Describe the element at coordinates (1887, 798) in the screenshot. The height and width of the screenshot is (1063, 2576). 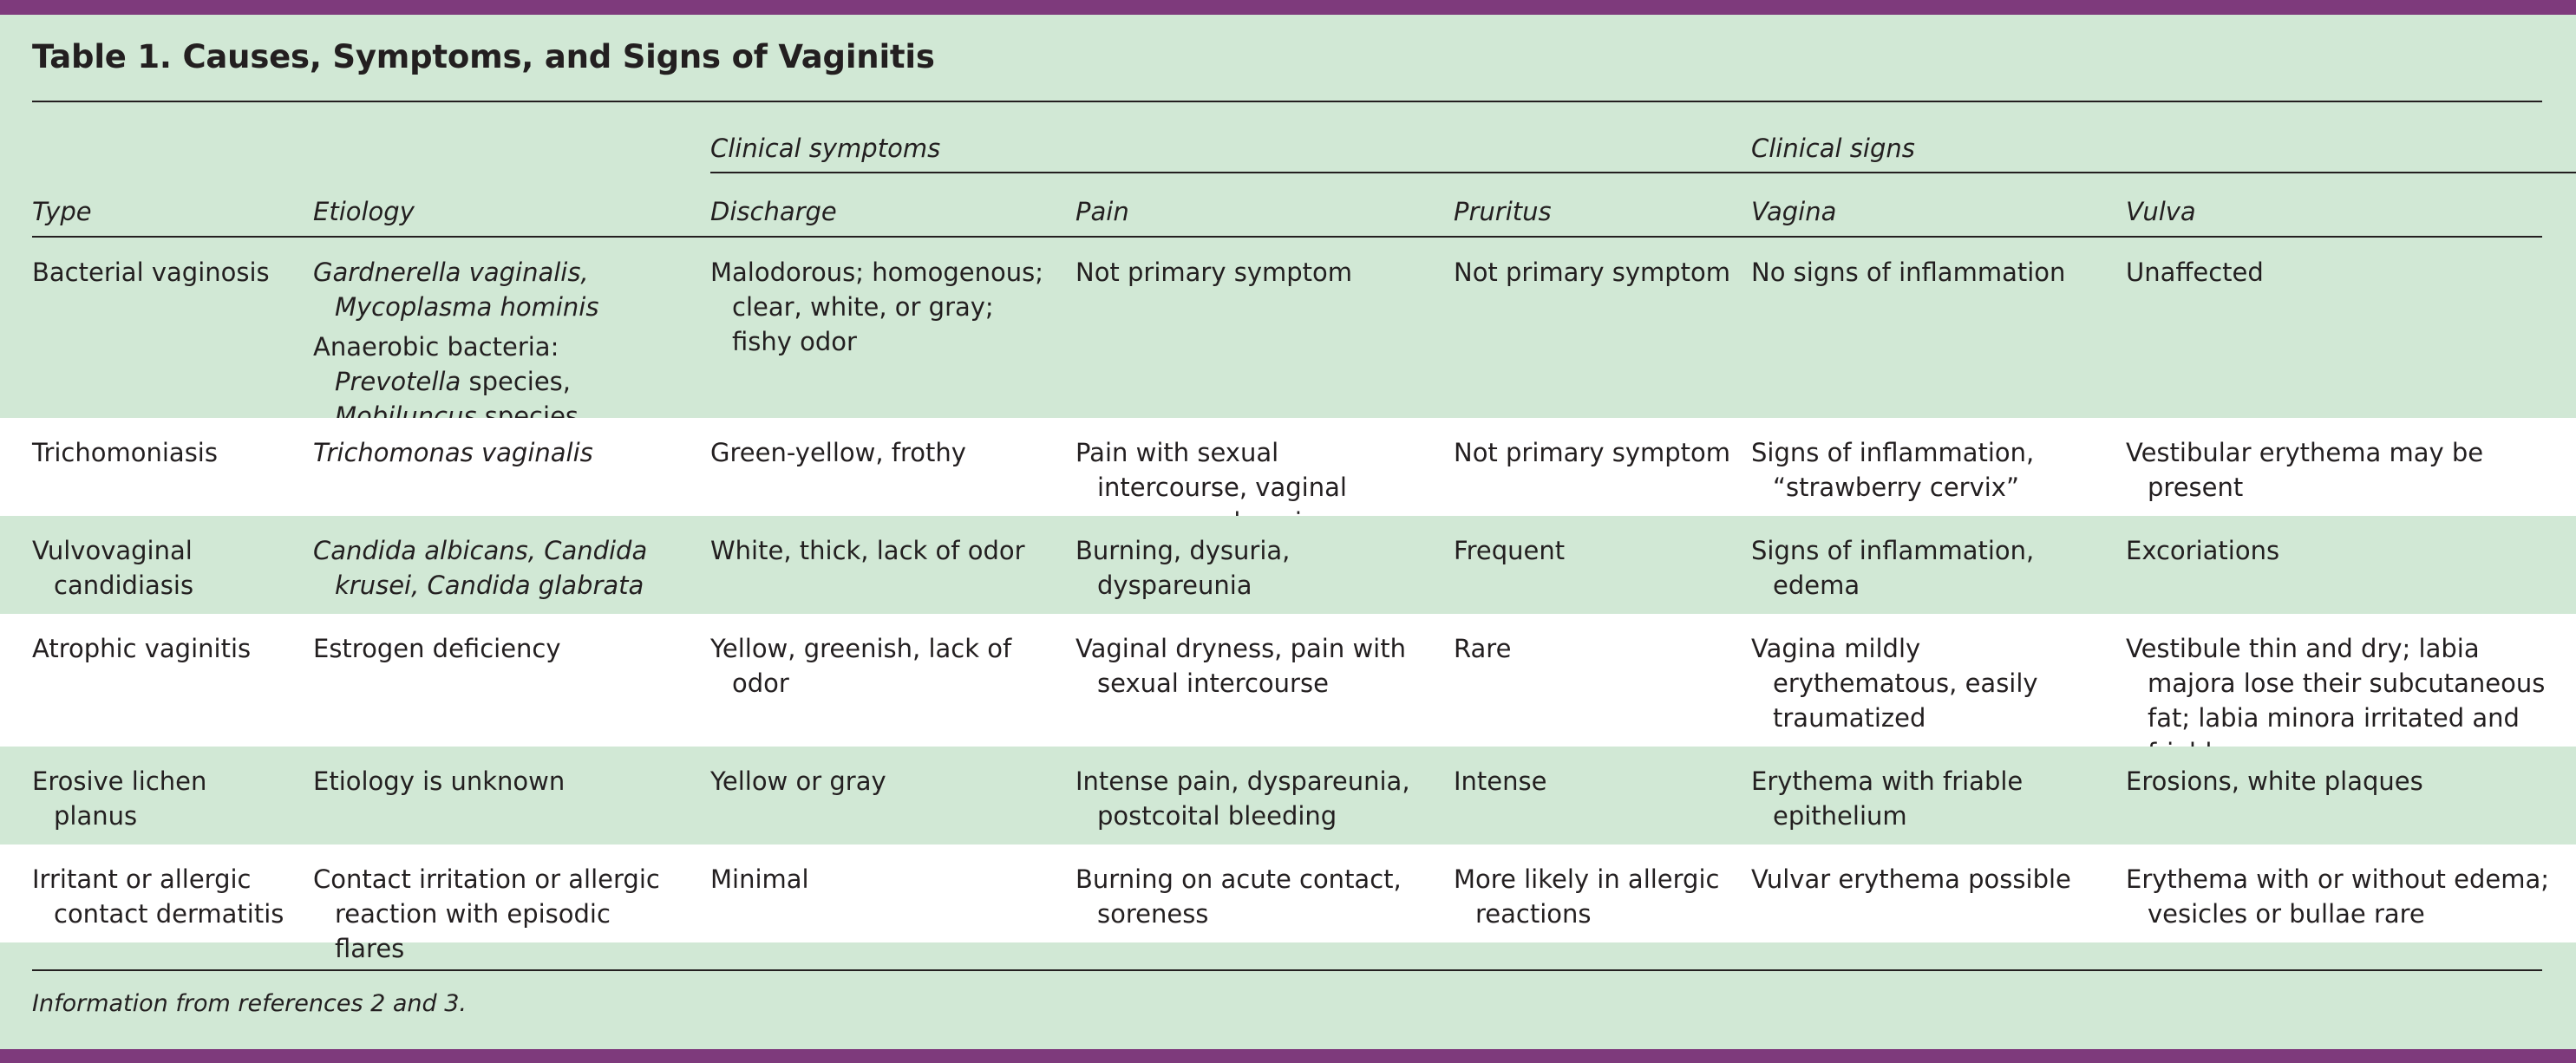
I see `cell-text: Erythema with friable epithelium` at that location.